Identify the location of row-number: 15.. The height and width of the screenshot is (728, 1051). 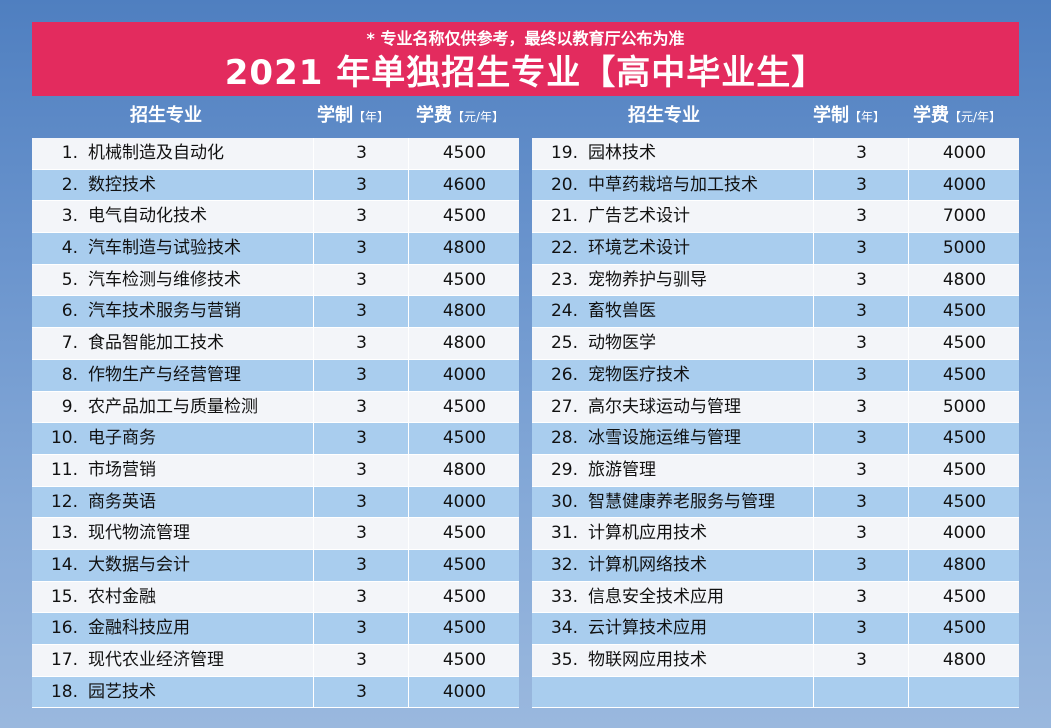
(64, 596).